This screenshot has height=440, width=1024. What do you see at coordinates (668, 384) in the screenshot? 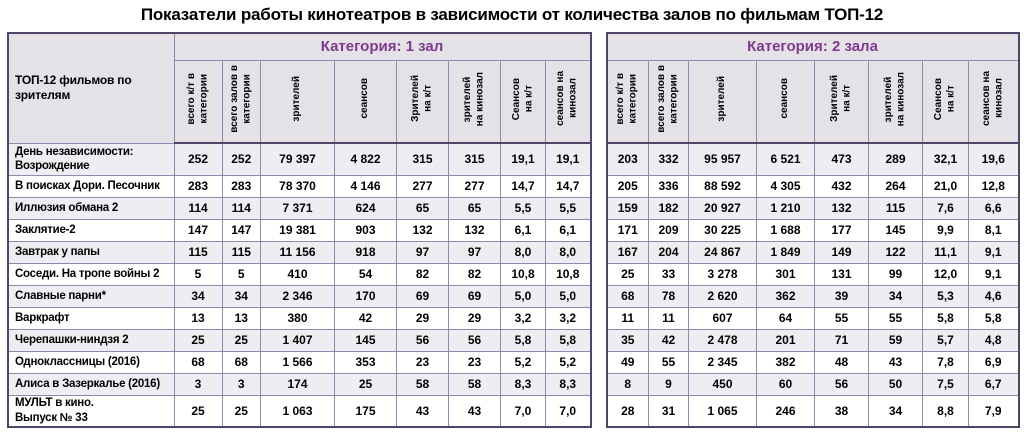
I see `data-cell: 9` at bounding box center [668, 384].